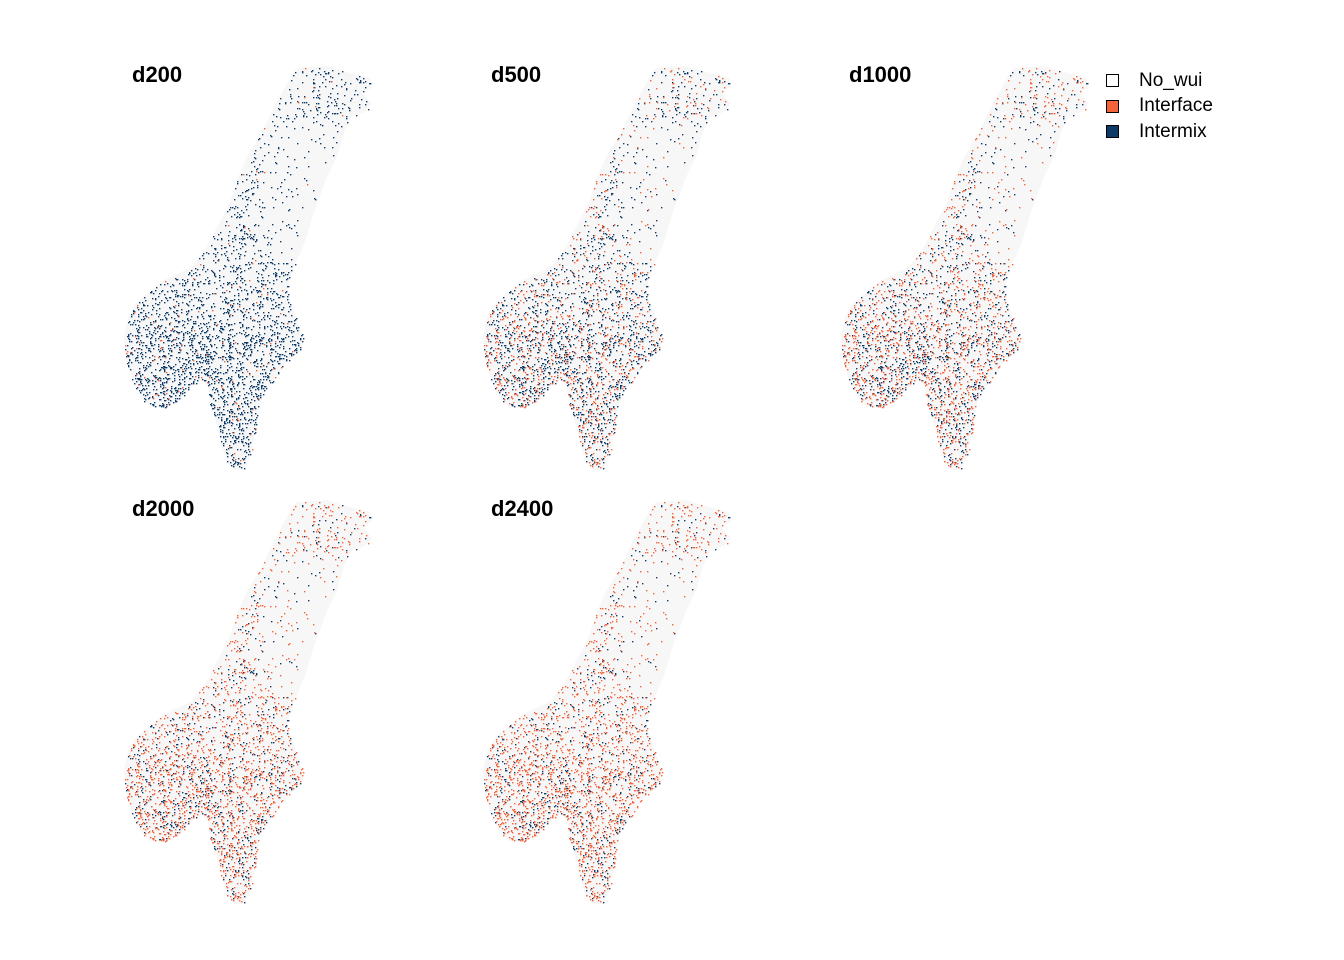  I want to click on map-panel-d2400: d2400, so click(641, 706).